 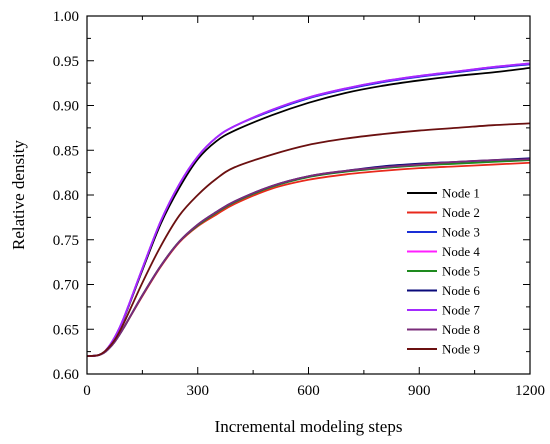 I want to click on x-tick-label: 0, so click(x=87, y=391).